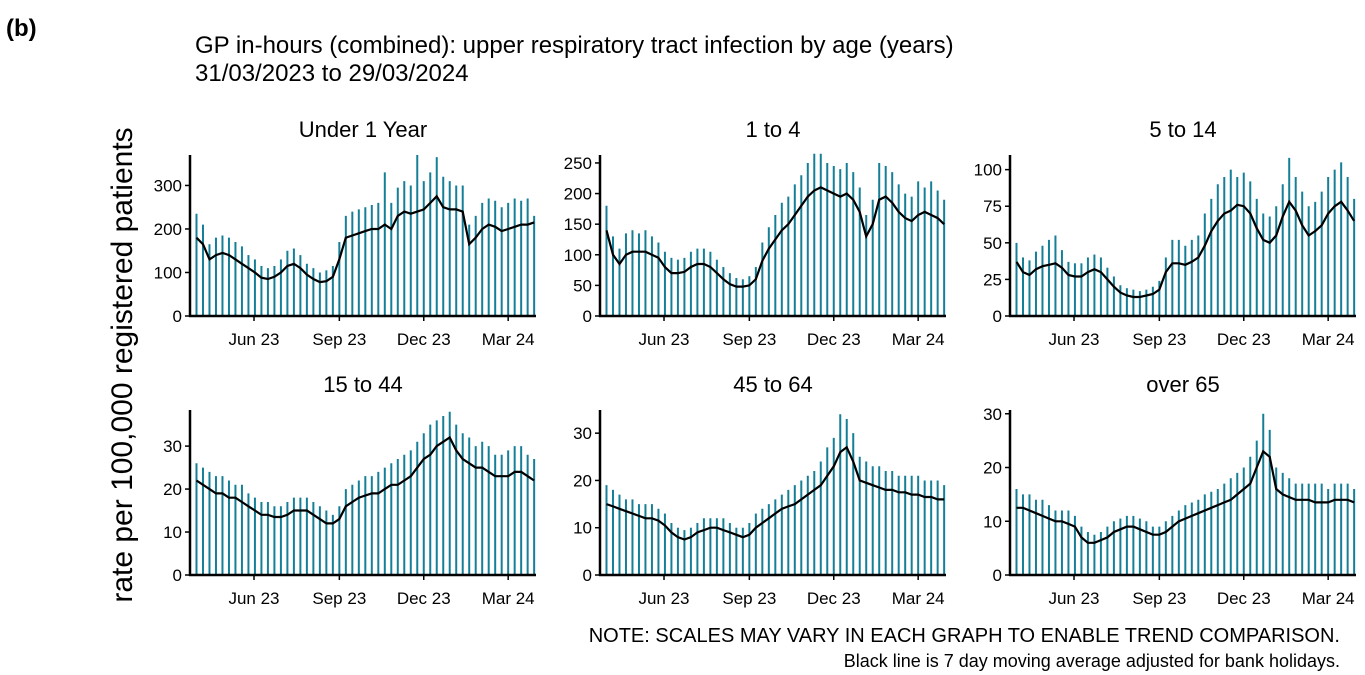 The height and width of the screenshot is (675, 1365). Describe the element at coordinates (773, 384) in the screenshot. I see `panel-title: 45 to 64` at that location.